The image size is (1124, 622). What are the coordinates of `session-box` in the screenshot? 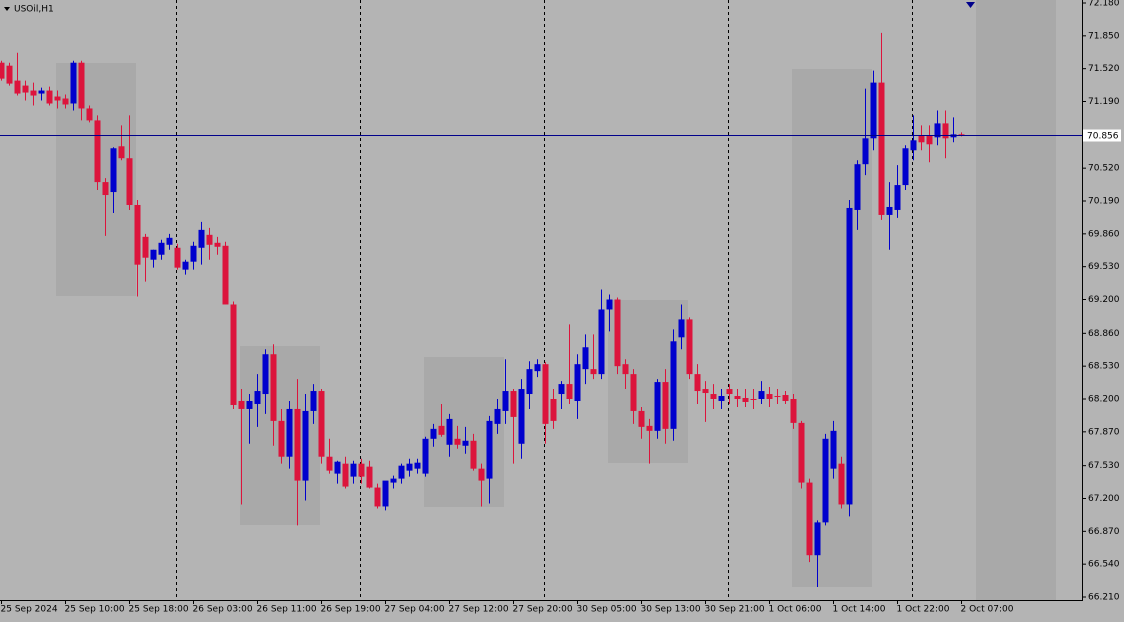 It's located at (832, 328).